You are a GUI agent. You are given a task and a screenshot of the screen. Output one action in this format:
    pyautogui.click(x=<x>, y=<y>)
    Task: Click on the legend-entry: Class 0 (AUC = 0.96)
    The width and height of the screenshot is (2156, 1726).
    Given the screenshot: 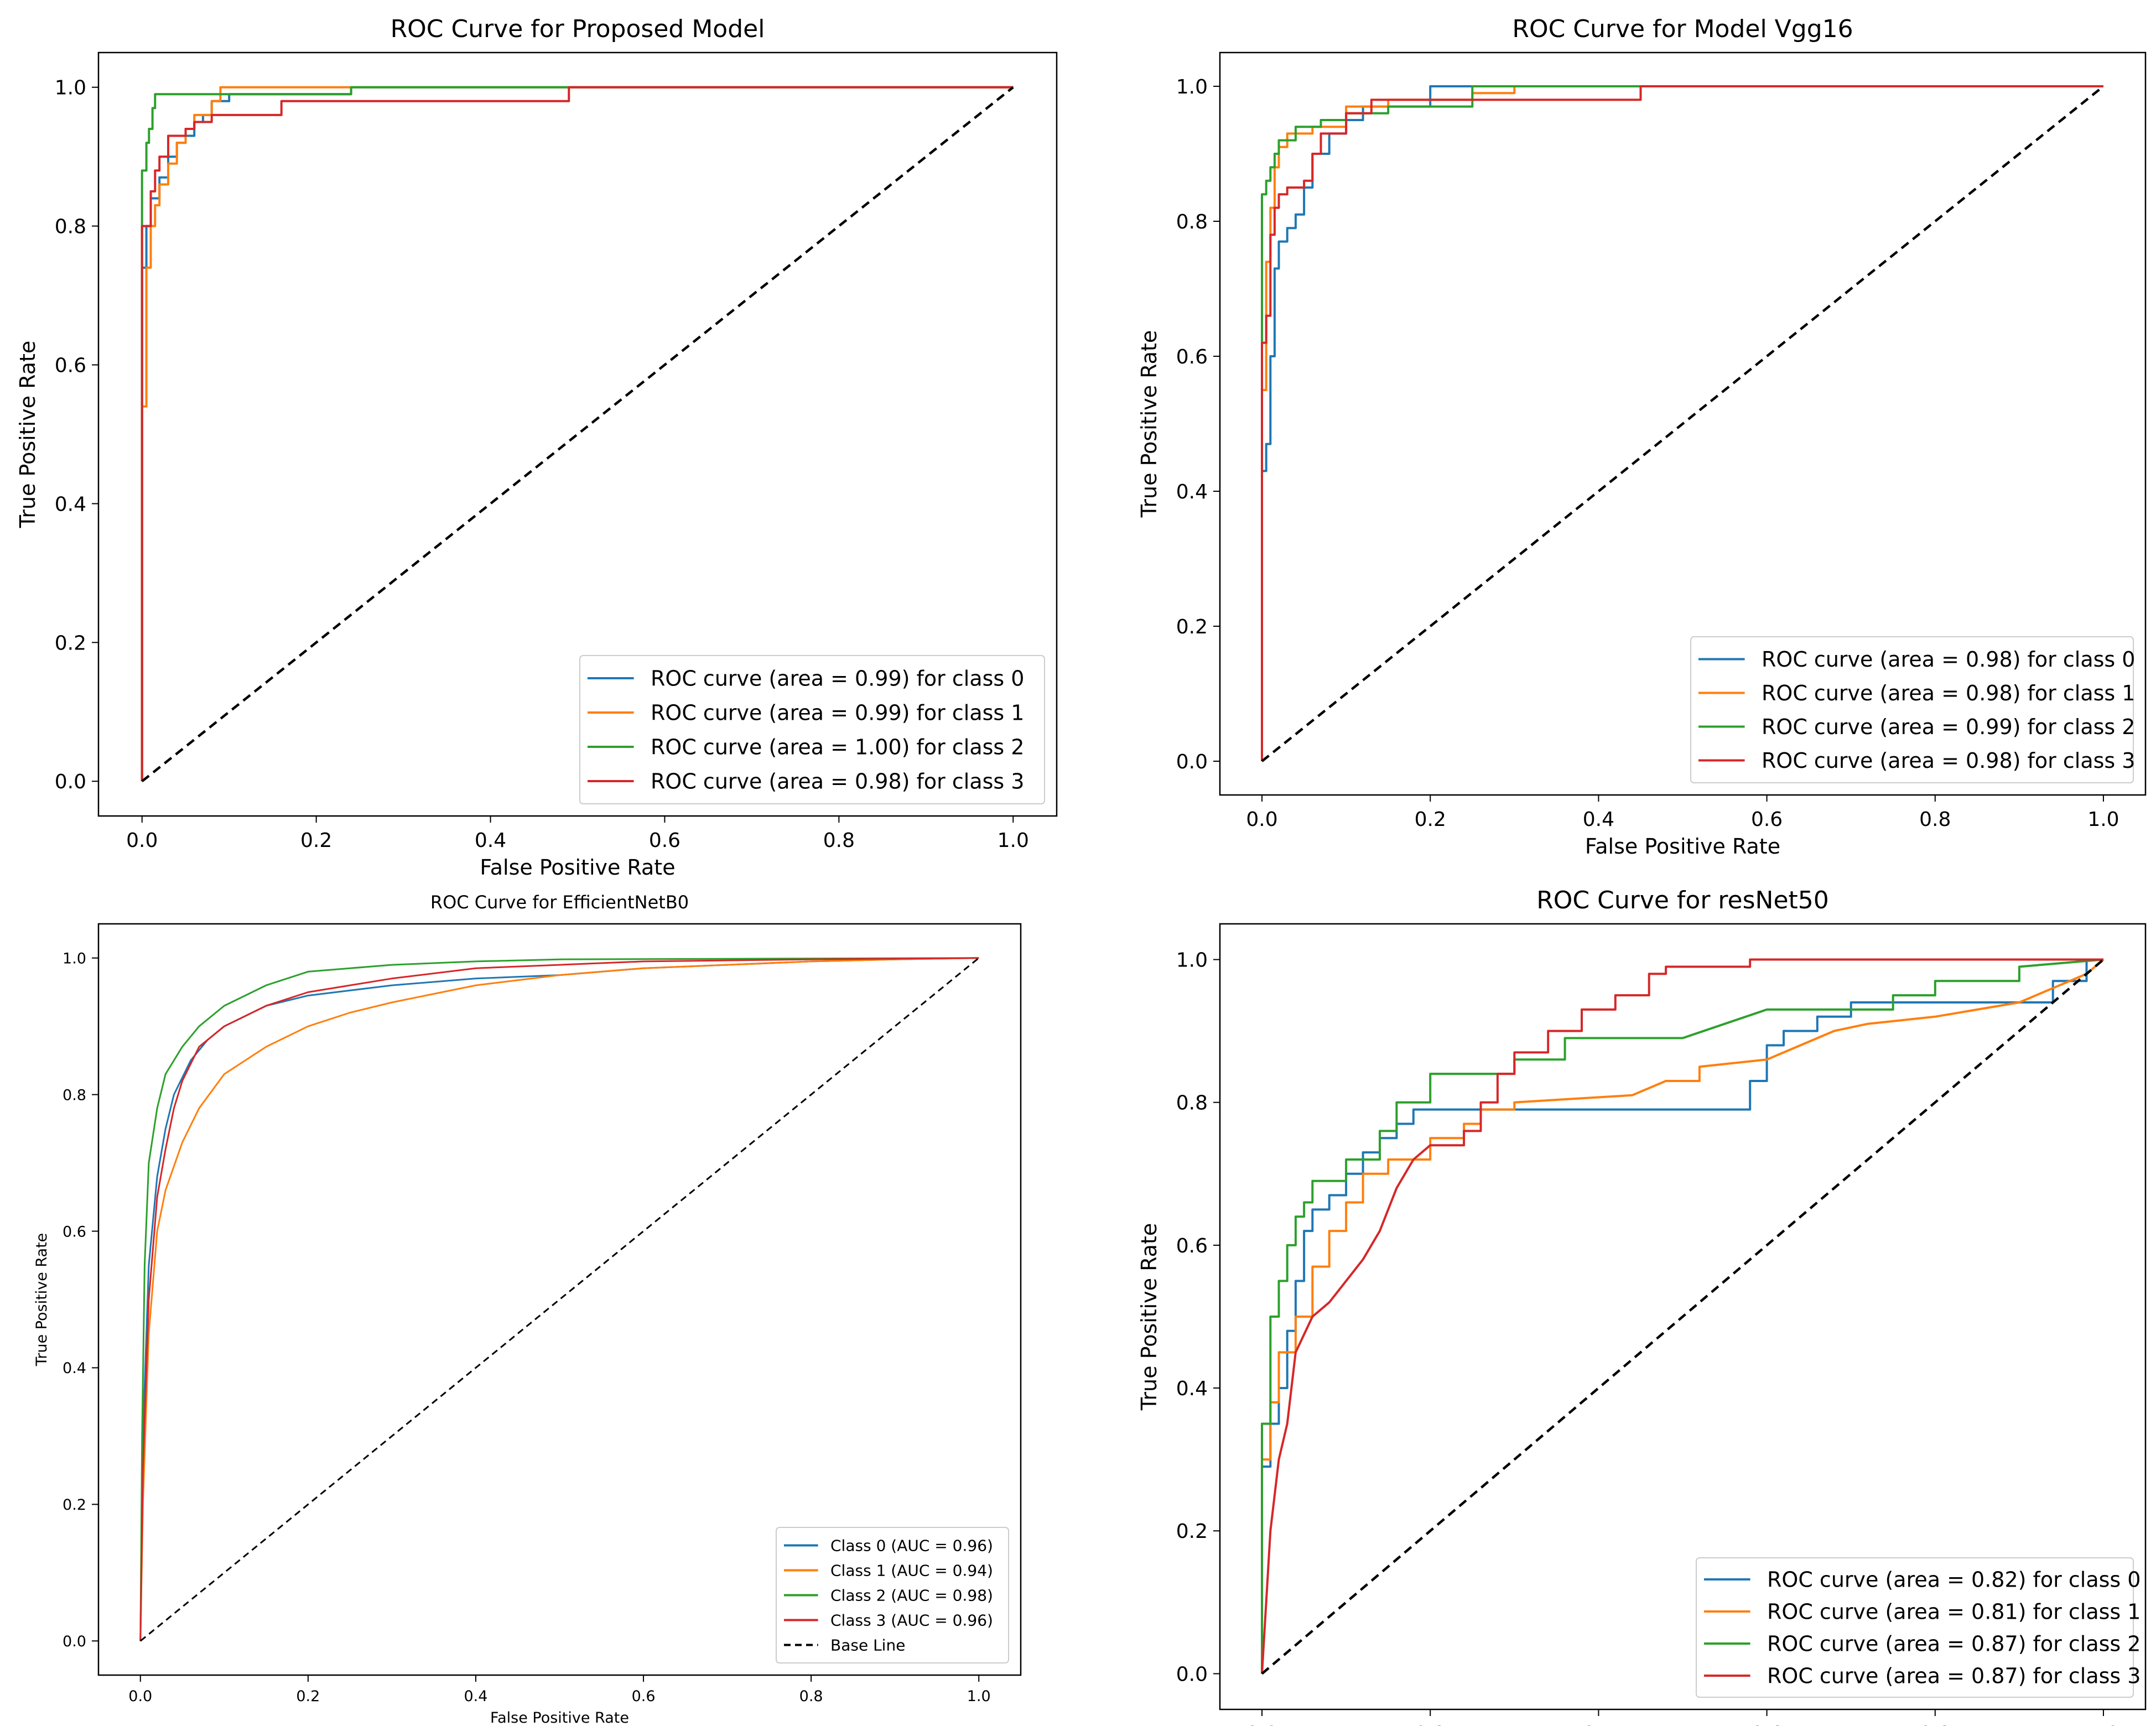 What is the action you would take?
    pyautogui.click(x=911, y=1546)
    